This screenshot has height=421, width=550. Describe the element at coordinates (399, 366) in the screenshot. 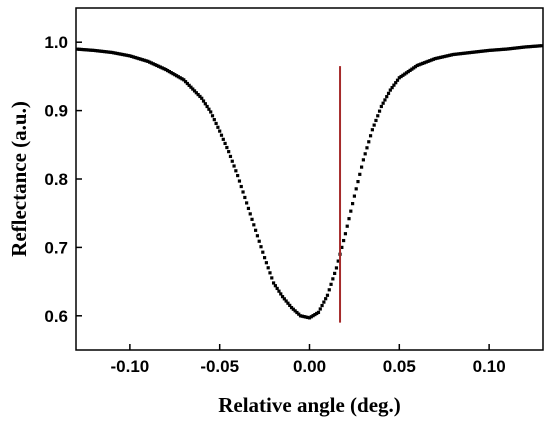

I see `x-tick-label: 0.05` at that location.